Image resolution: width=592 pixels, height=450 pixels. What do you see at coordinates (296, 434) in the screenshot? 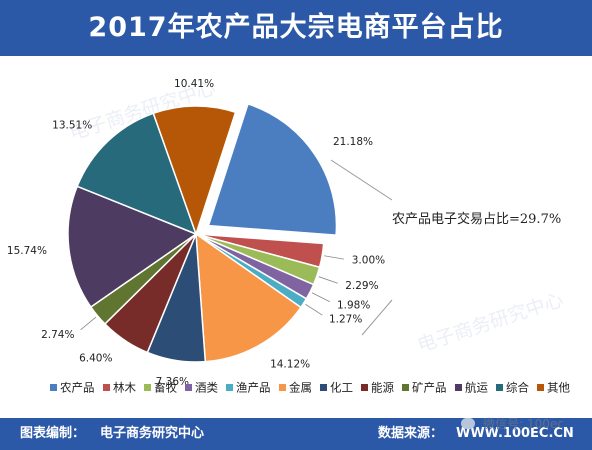
I see `footer-bar: 图表编制： 电子商务研究中心 数据来源： WWW.100EC.CN` at bounding box center [296, 434].